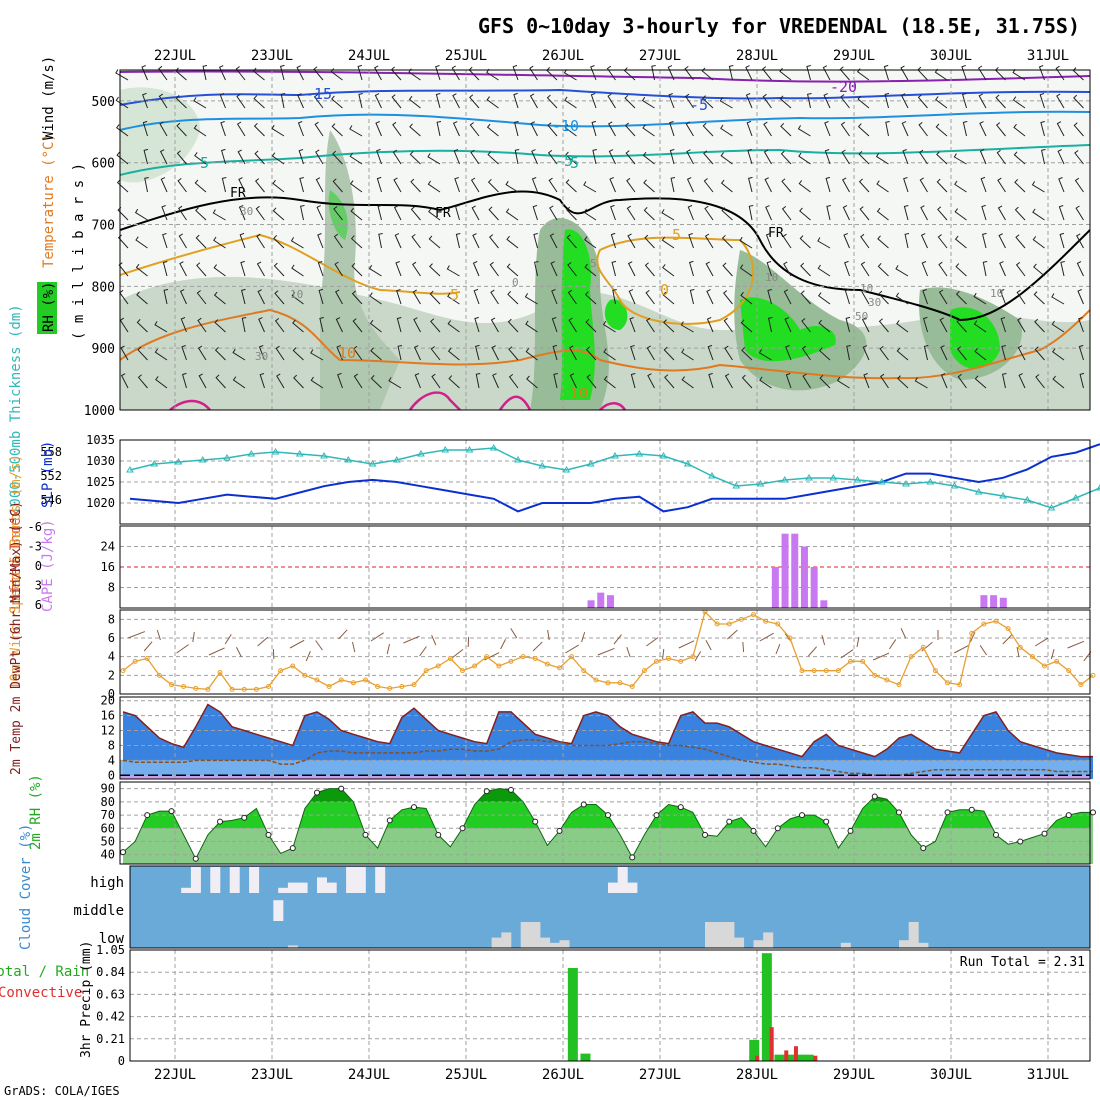 The image size is (1100, 1100). I want to click on temperature-tick: 0, so click(111, 775).